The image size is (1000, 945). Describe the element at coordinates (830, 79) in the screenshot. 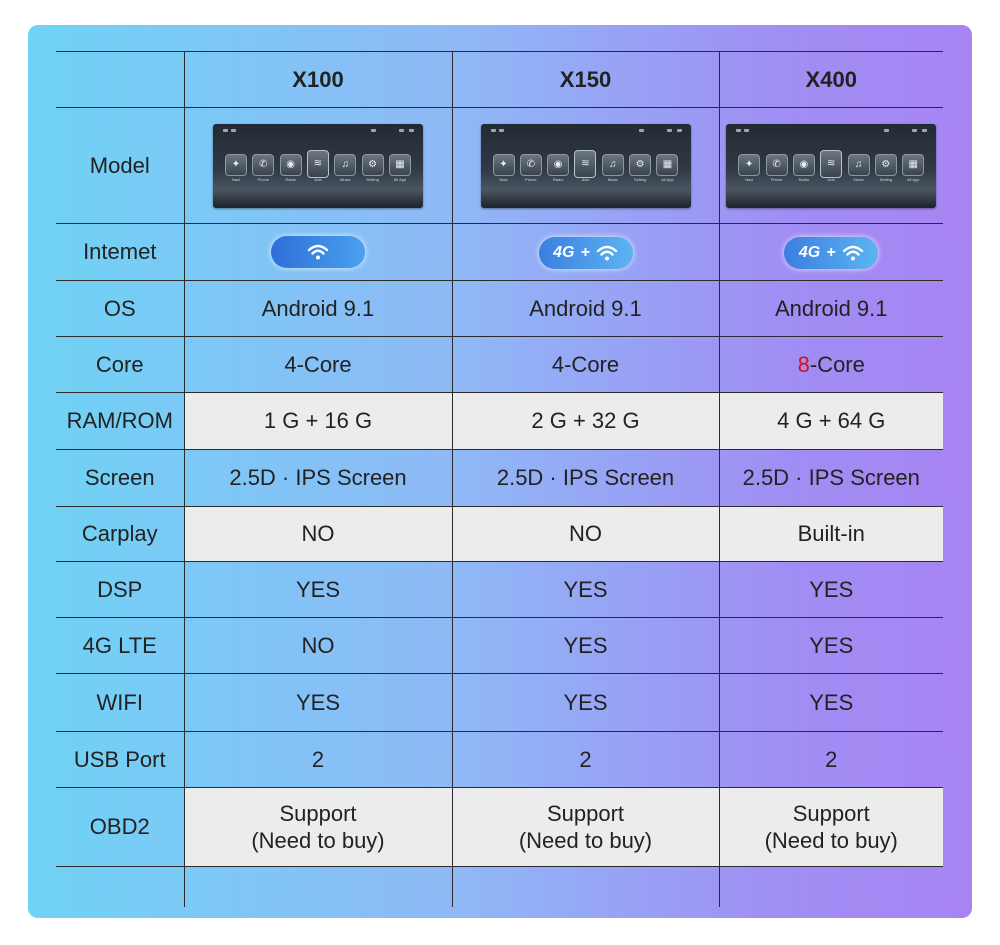

I see `column-header-x400: X400` at that location.